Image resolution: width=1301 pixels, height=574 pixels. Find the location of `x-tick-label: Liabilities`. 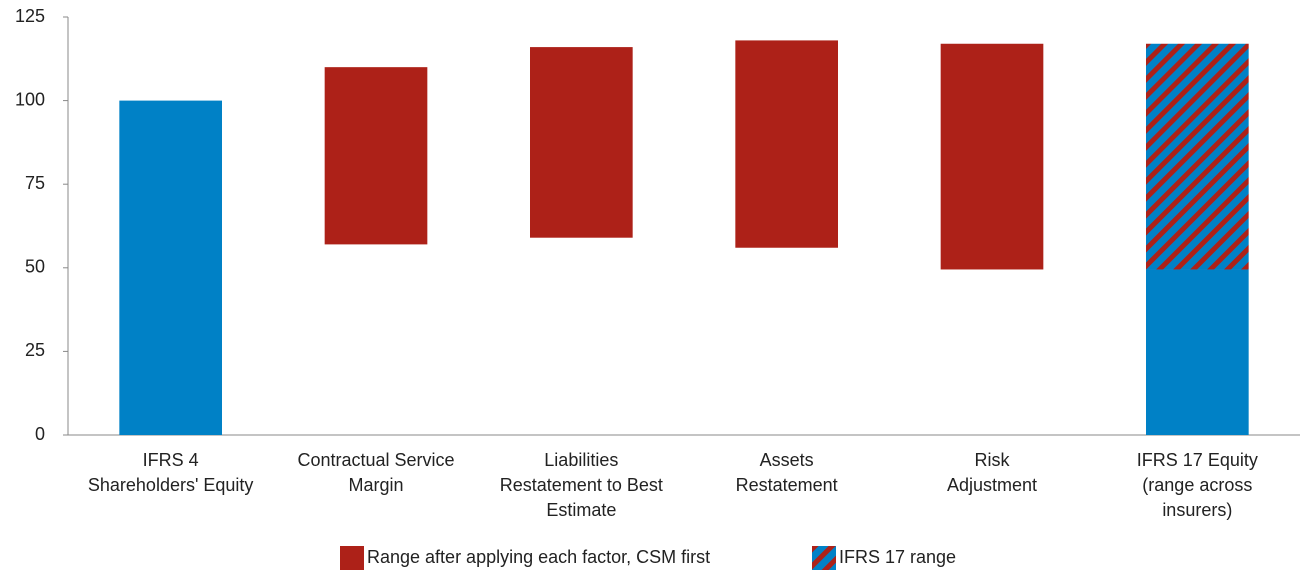

x-tick-label: Liabilities is located at coordinates (581, 460).